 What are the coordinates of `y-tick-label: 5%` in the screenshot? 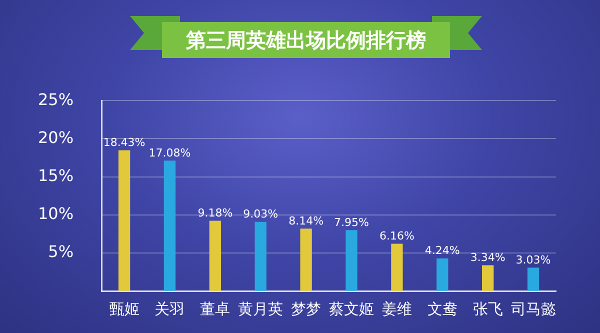 It's located at (61, 252).